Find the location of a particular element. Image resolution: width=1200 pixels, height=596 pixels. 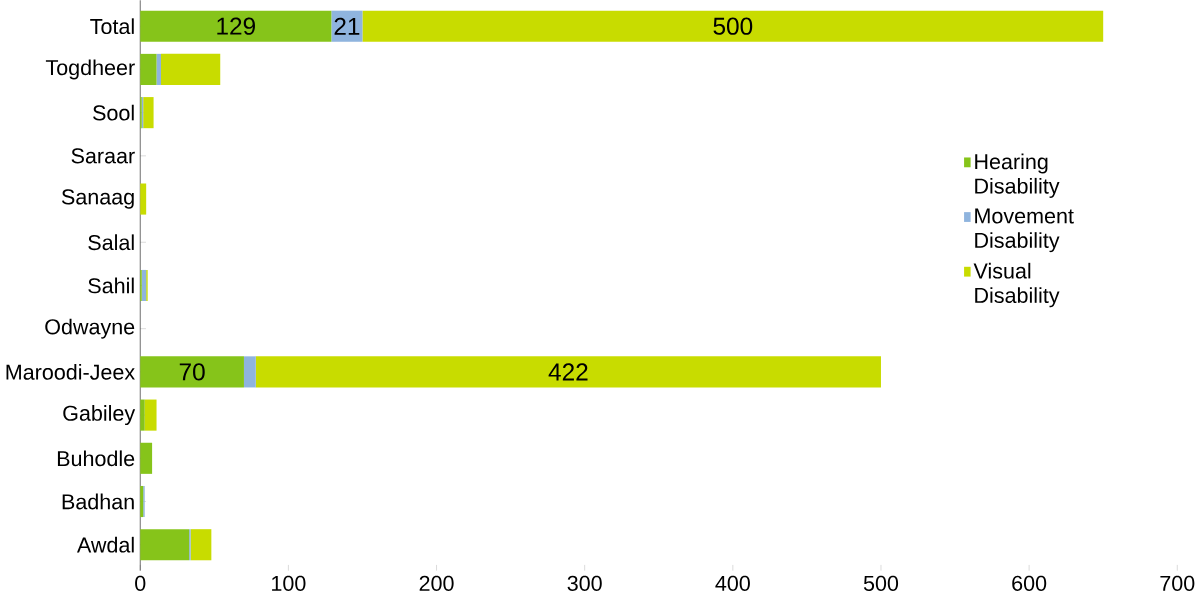

data-label: 422 is located at coordinates (568, 372).